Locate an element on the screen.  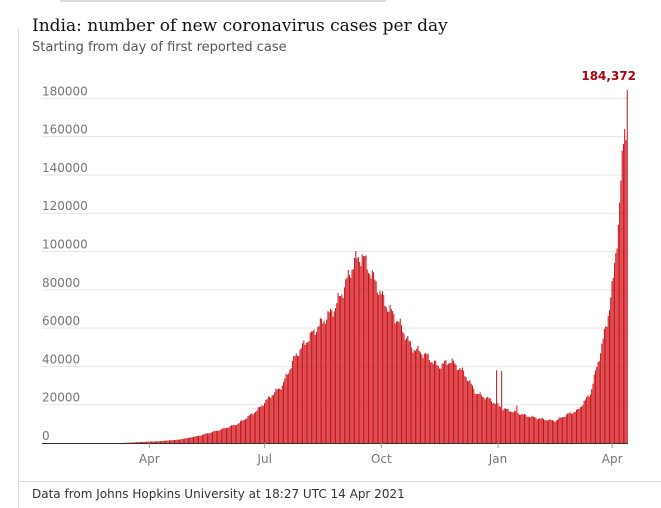
y-tick-label: 120000 is located at coordinates (65, 206).